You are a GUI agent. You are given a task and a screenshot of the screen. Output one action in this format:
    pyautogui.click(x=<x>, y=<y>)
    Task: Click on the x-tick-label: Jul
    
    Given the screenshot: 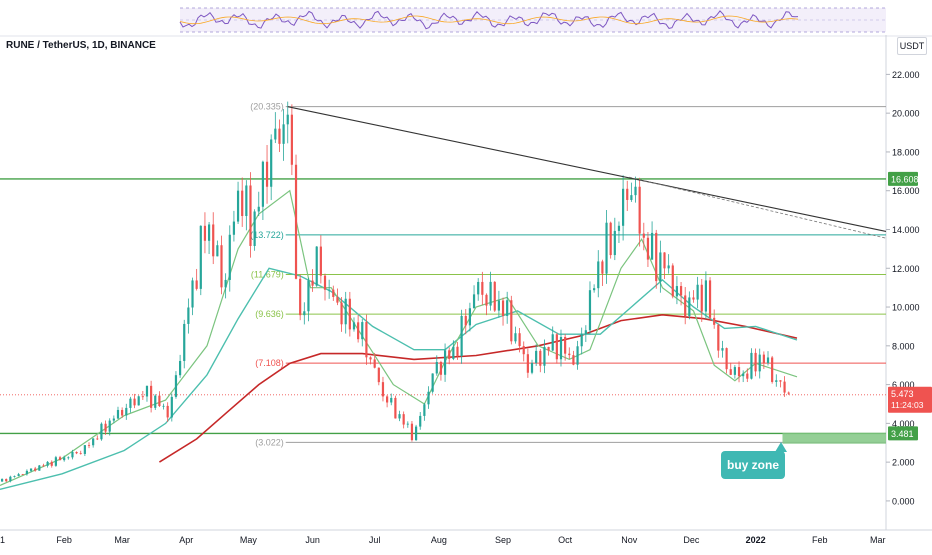 What is the action you would take?
    pyautogui.click(x=375, y=540)
    